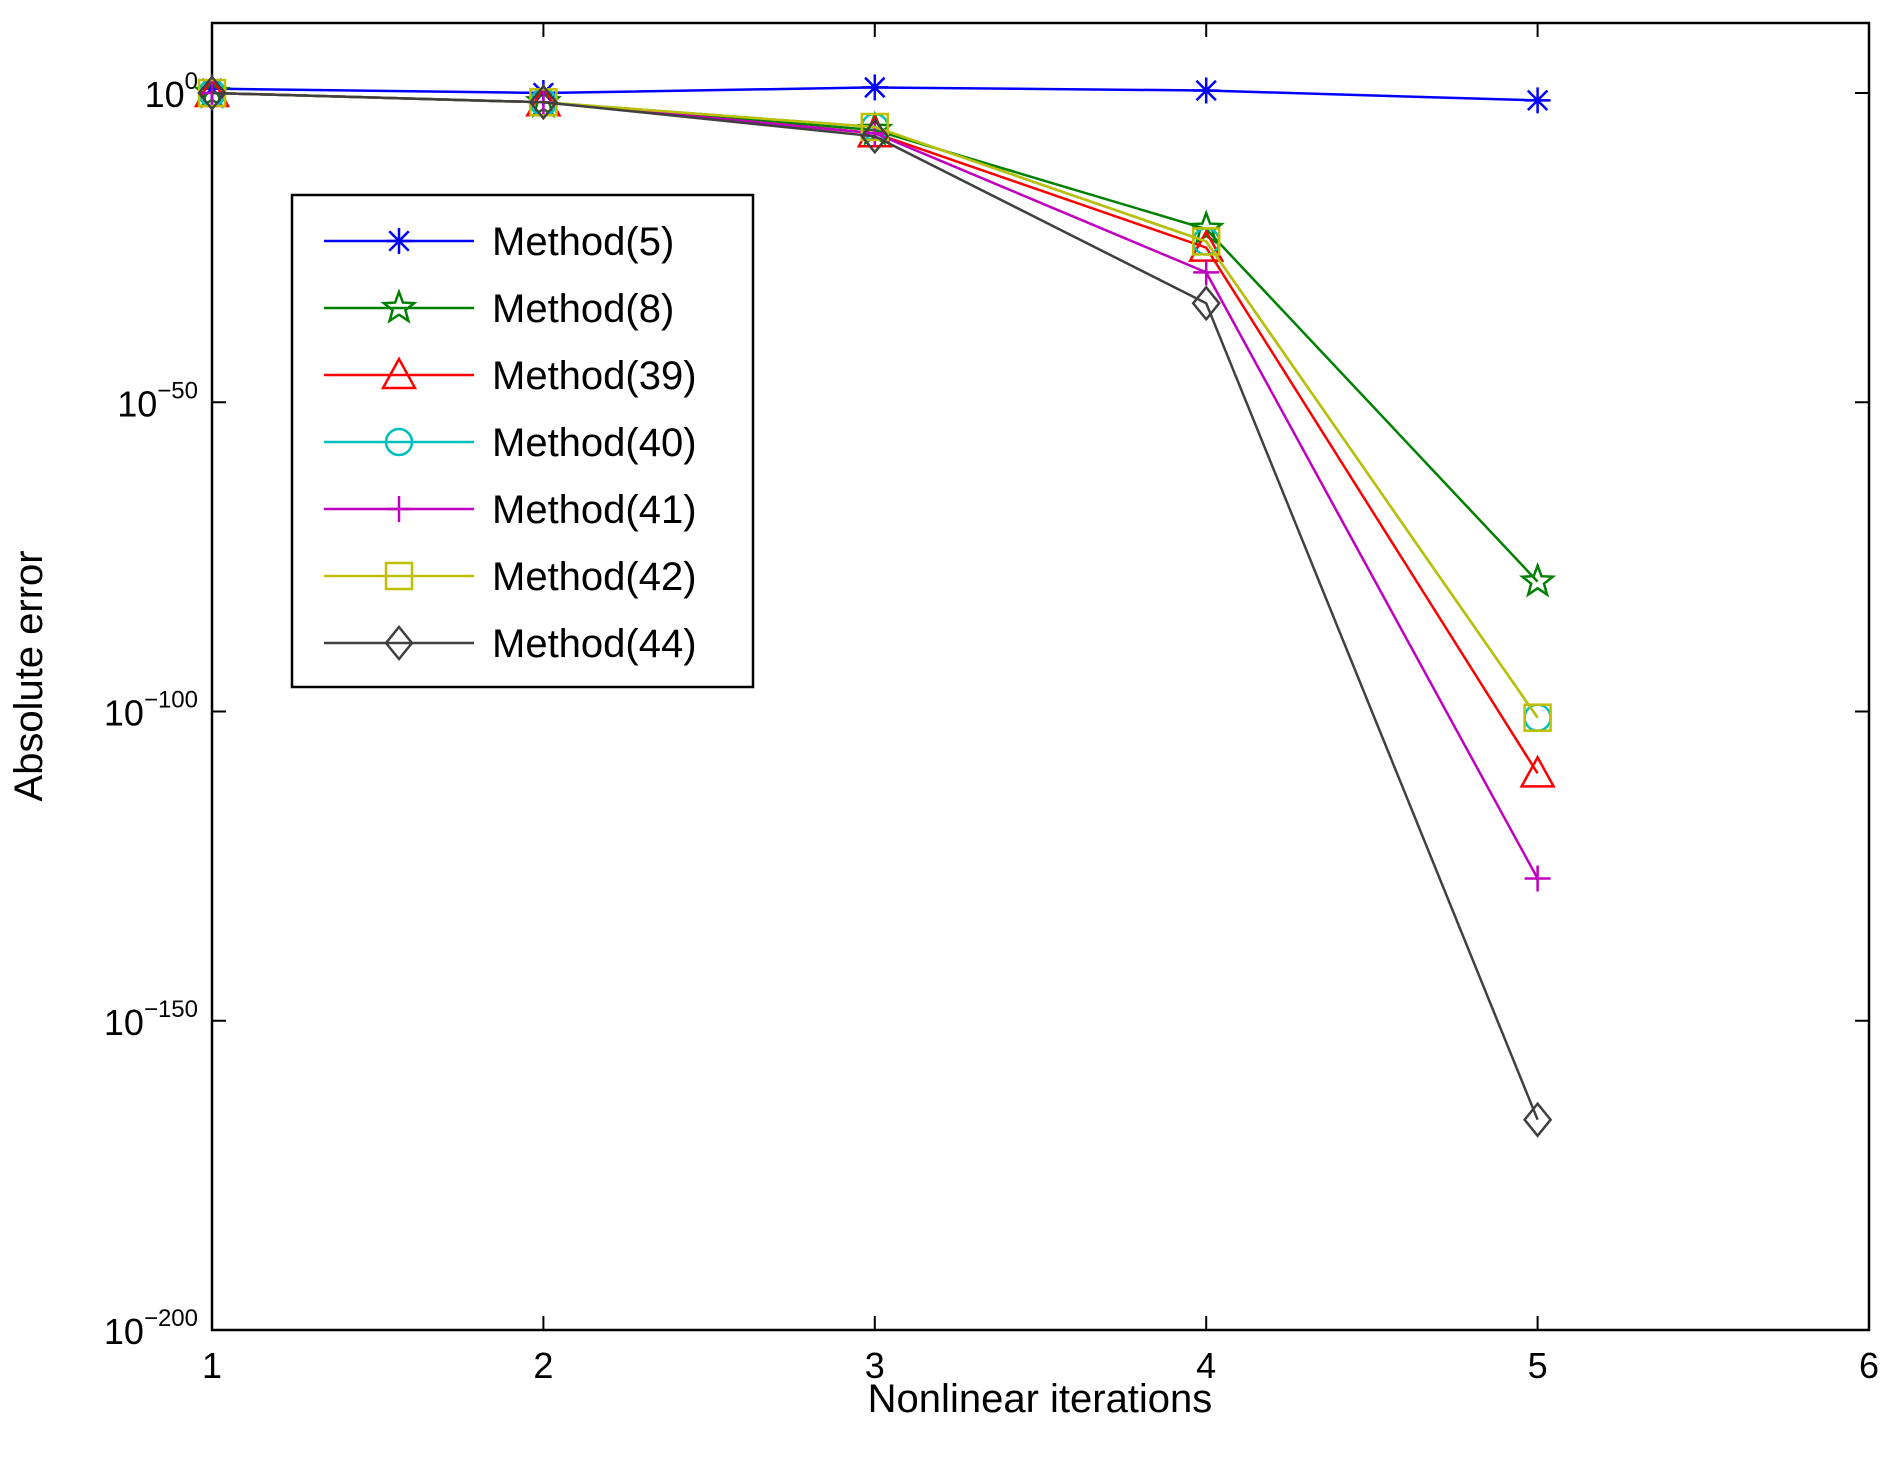  What do you see at coordinates (594, 510) in the screenshot?
I see `legend-label: Method(41)` at bounding box center [594, 510].